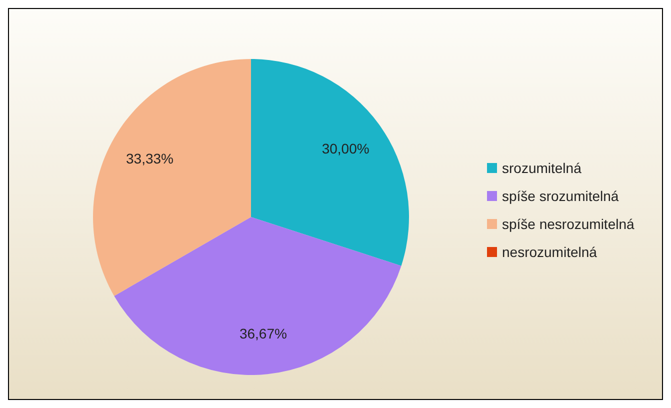 This screenshot has width=671, height=408. Describe the element at coordinates (550, 252) in the screenshot. I see `legend-label: nesrozumitelná` at that location.